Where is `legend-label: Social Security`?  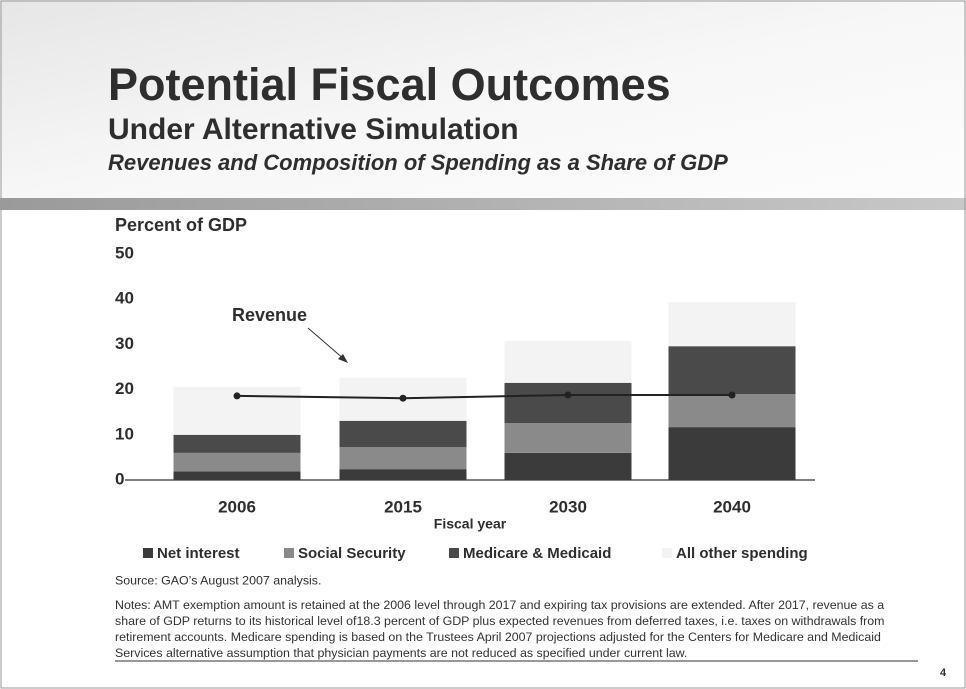
legend-label: Social Security is located at coordinates (352, 553).